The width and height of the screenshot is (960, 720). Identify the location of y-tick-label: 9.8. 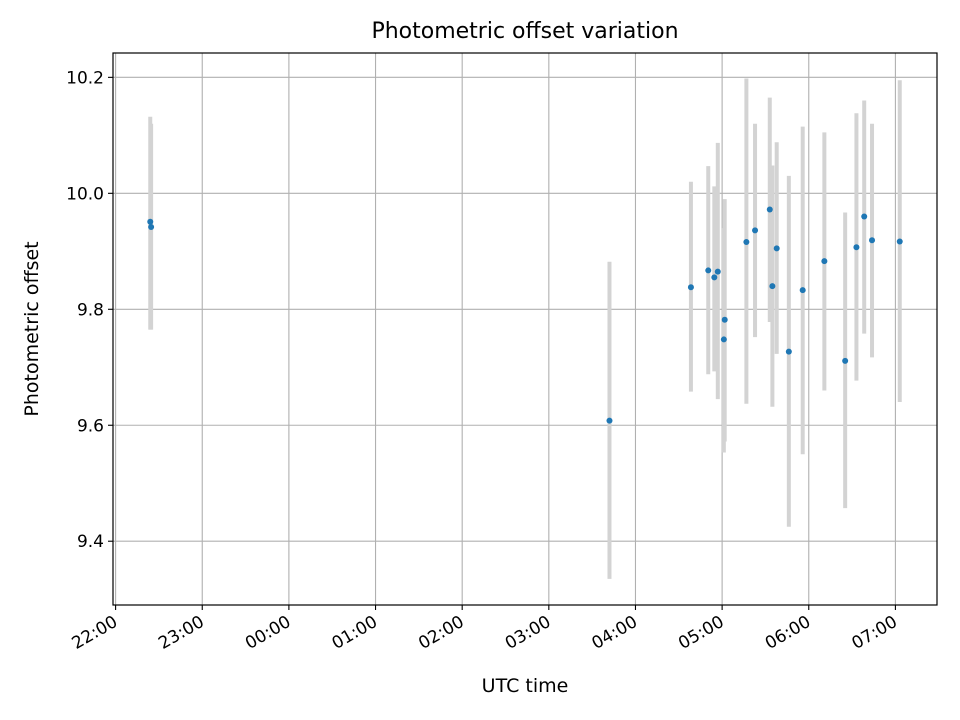
(90, 310).